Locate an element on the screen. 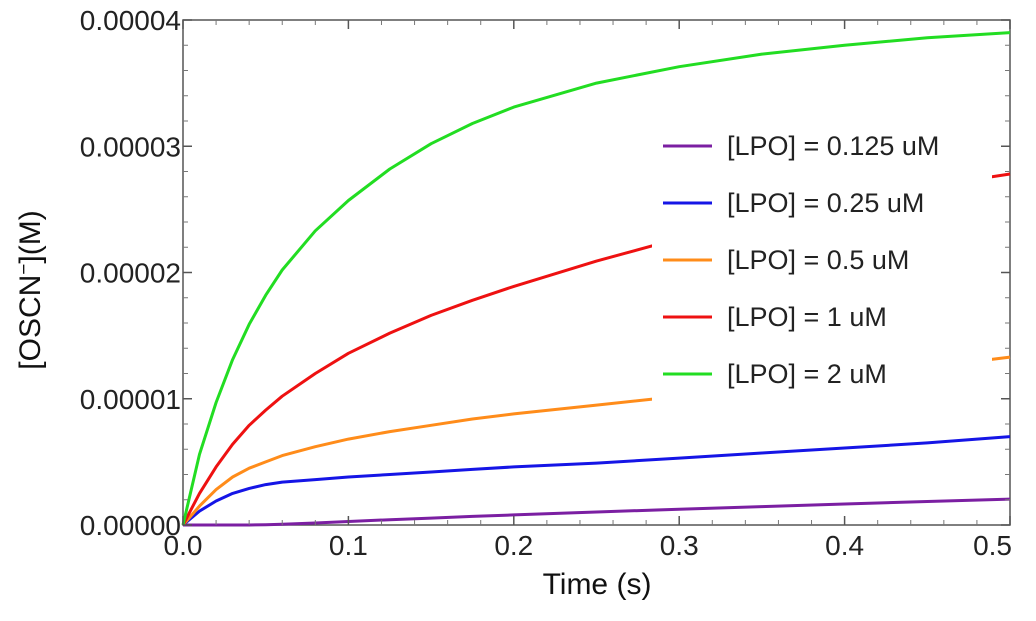  legend-label-5: [LPO] = 2 uM is located at coordinates (807, 374).